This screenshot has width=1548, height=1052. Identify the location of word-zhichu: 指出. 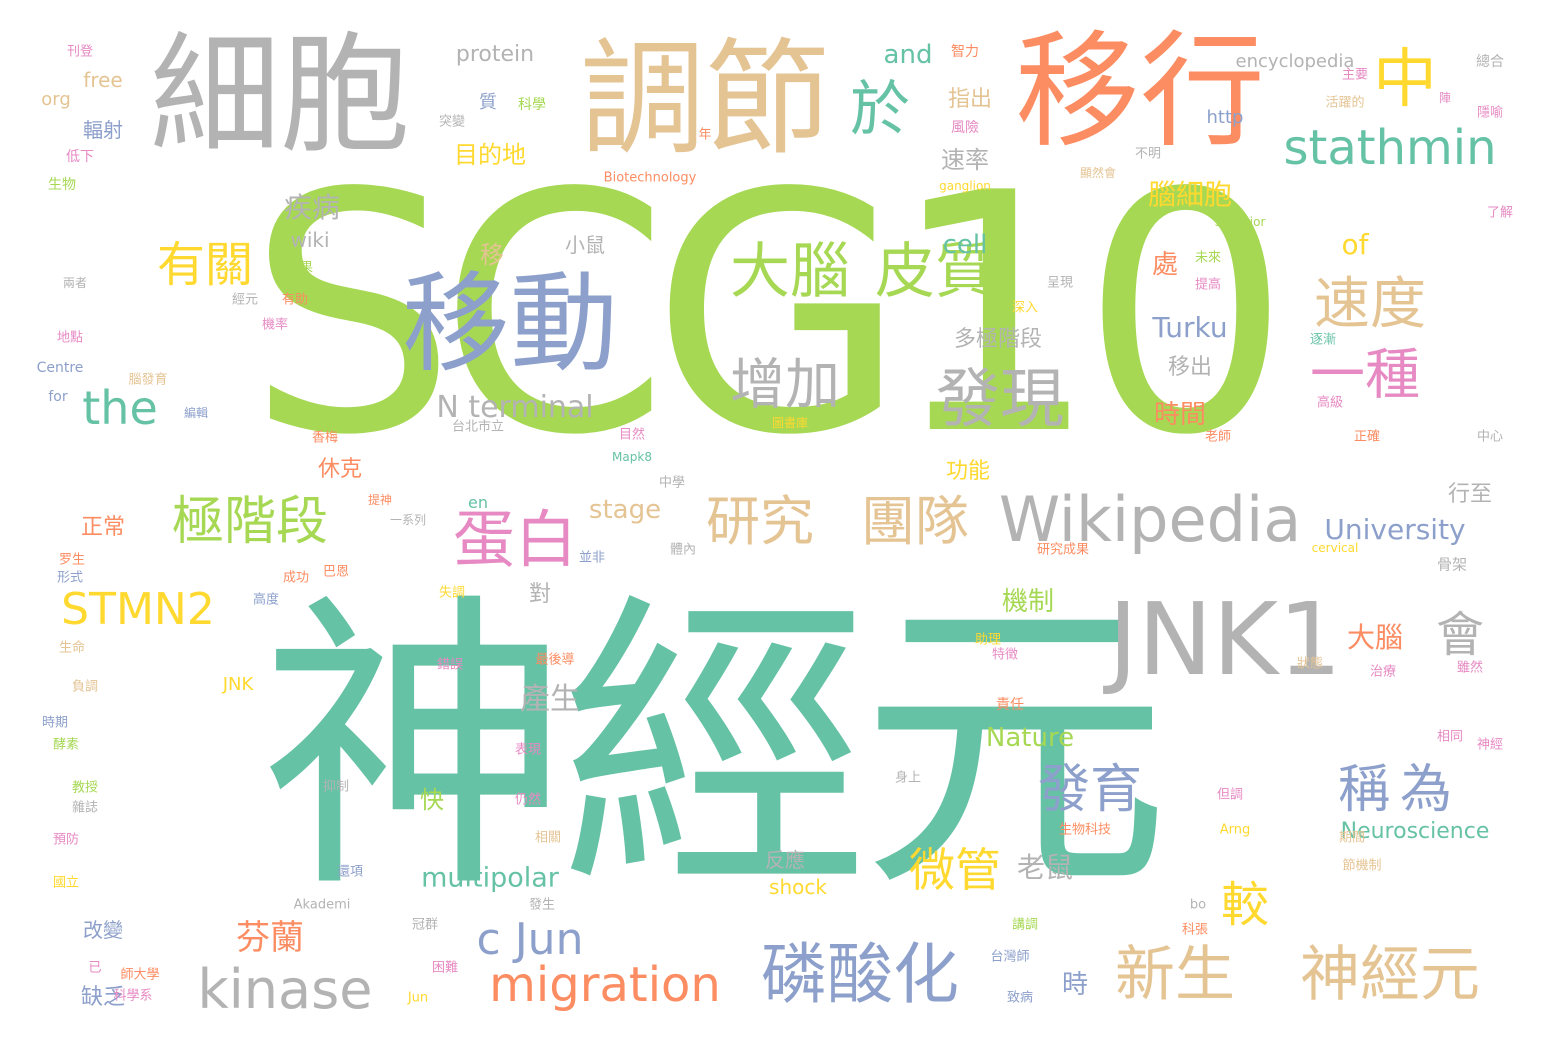
(970, 99).